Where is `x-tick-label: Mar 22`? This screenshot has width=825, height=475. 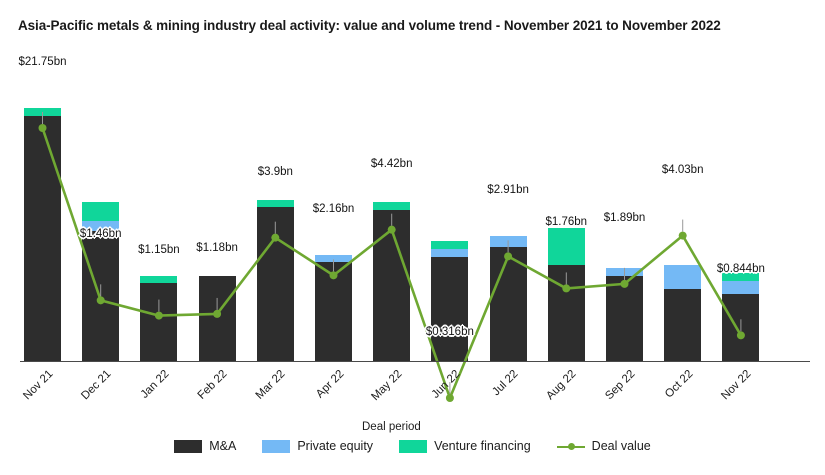
x-tick-label: Mar 22 is located at coordinates (270, 385).